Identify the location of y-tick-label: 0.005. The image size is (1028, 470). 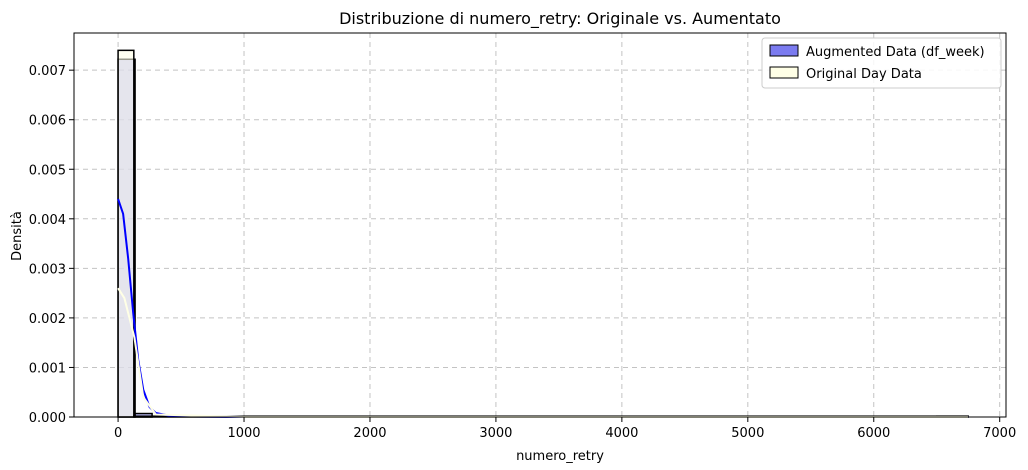
(47, 170).